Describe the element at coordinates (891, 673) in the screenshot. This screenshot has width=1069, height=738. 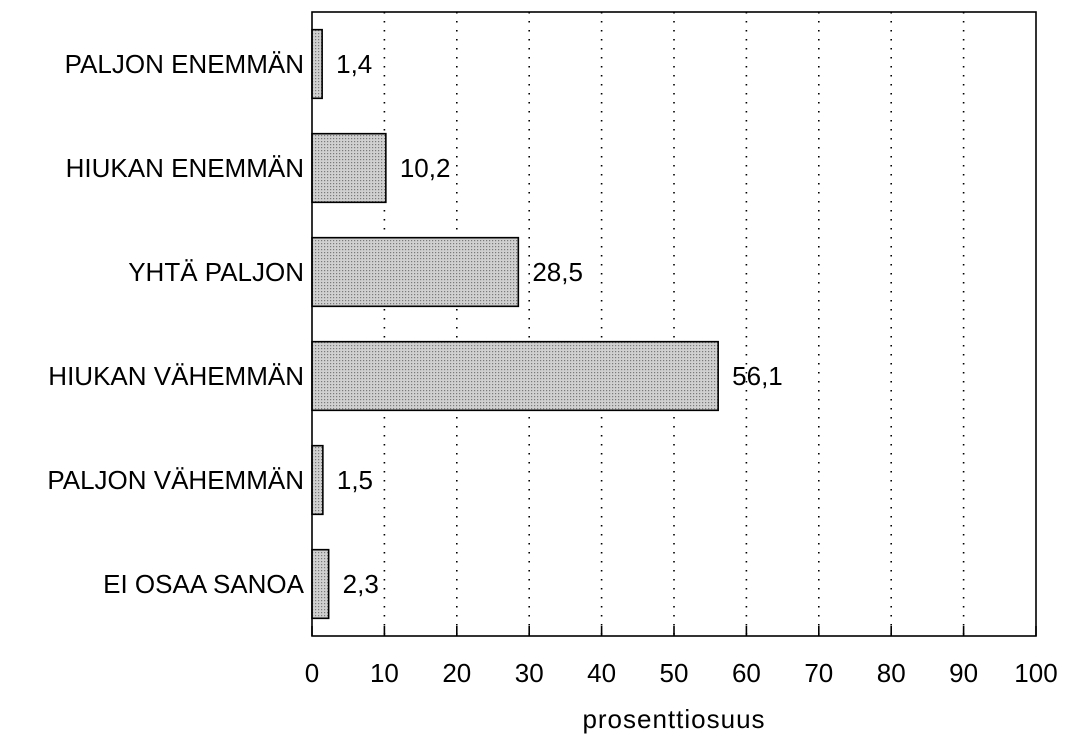
I see `x-tick-label: 80` at that location.